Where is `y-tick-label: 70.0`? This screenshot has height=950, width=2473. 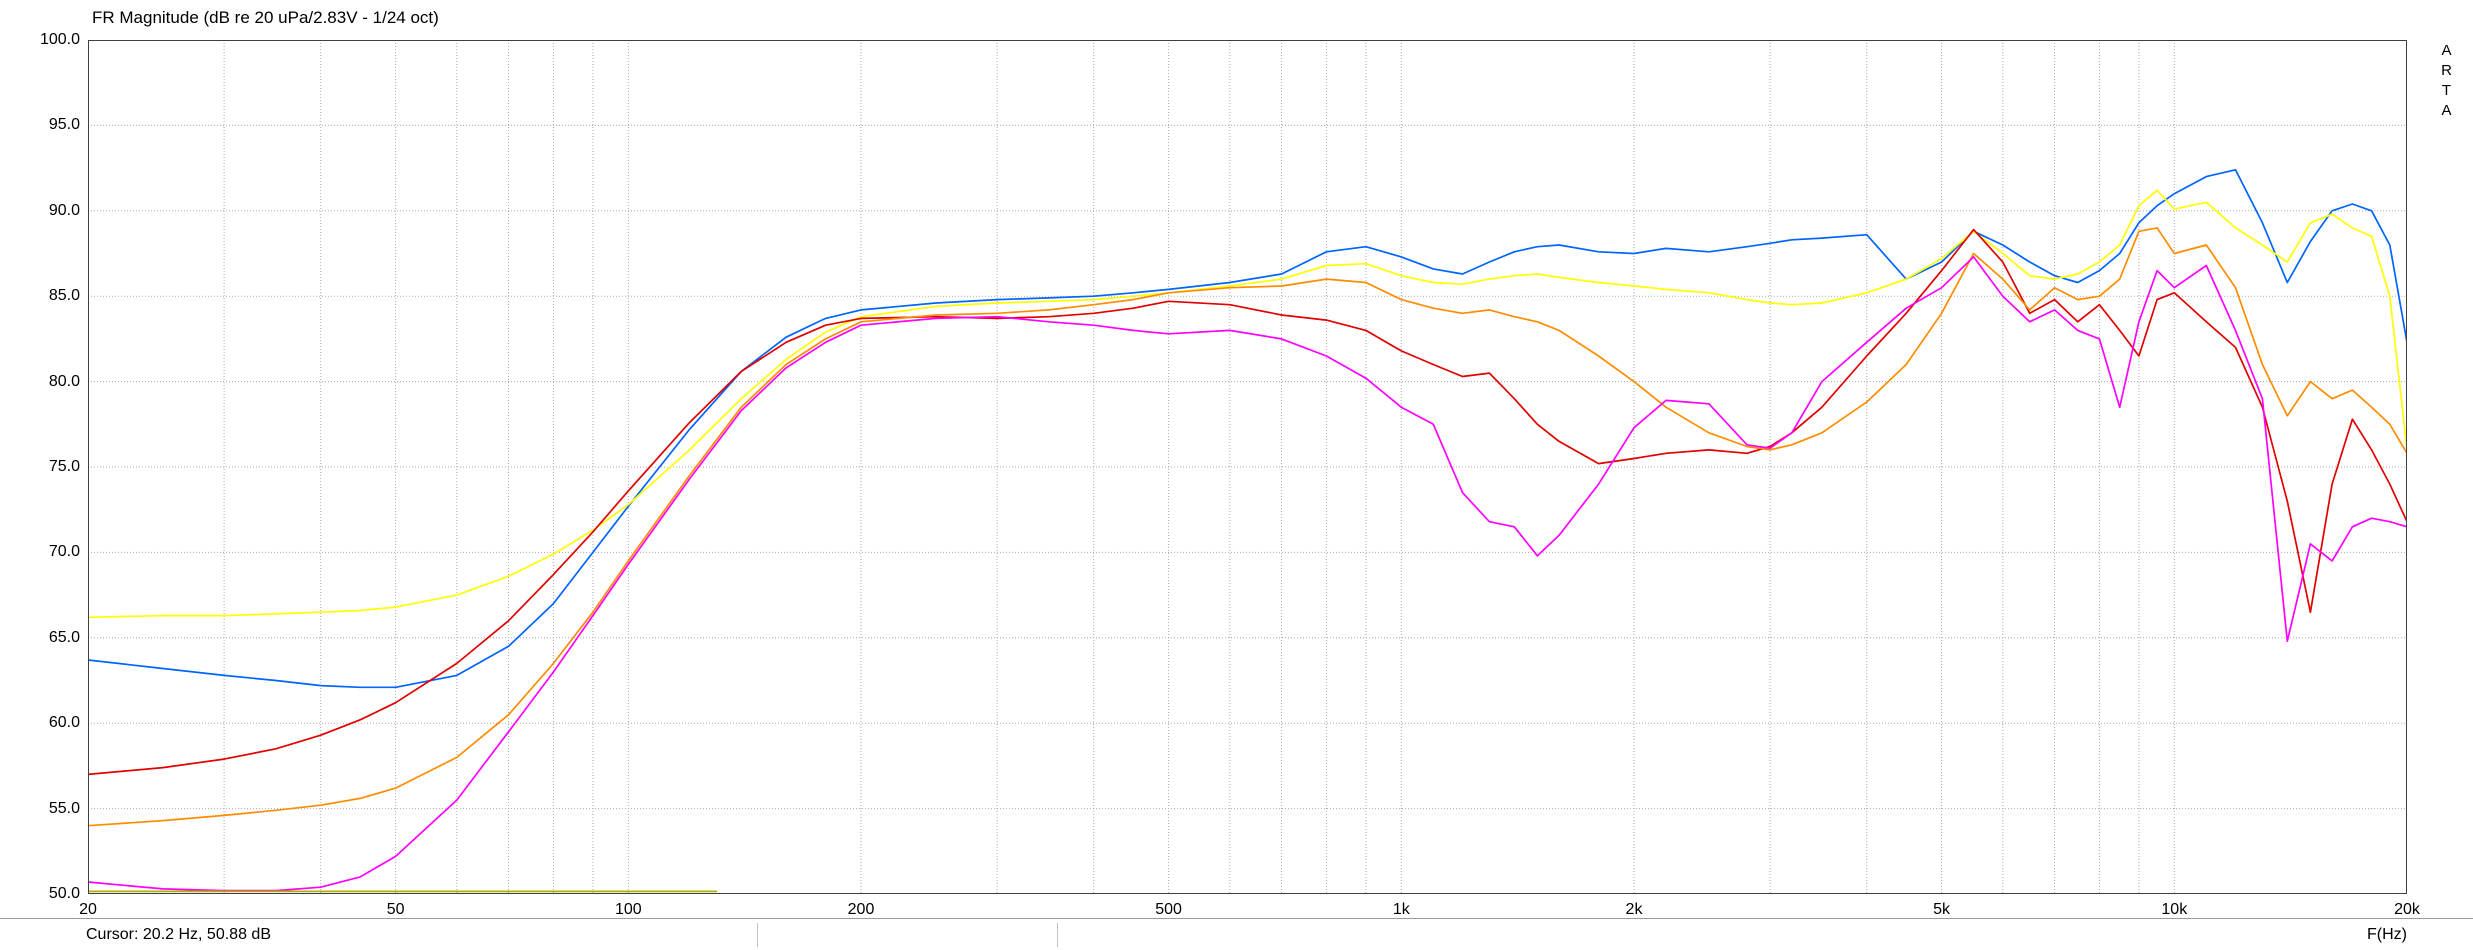
y-tick-label: 70.0 is located at coordinates (64, 552).